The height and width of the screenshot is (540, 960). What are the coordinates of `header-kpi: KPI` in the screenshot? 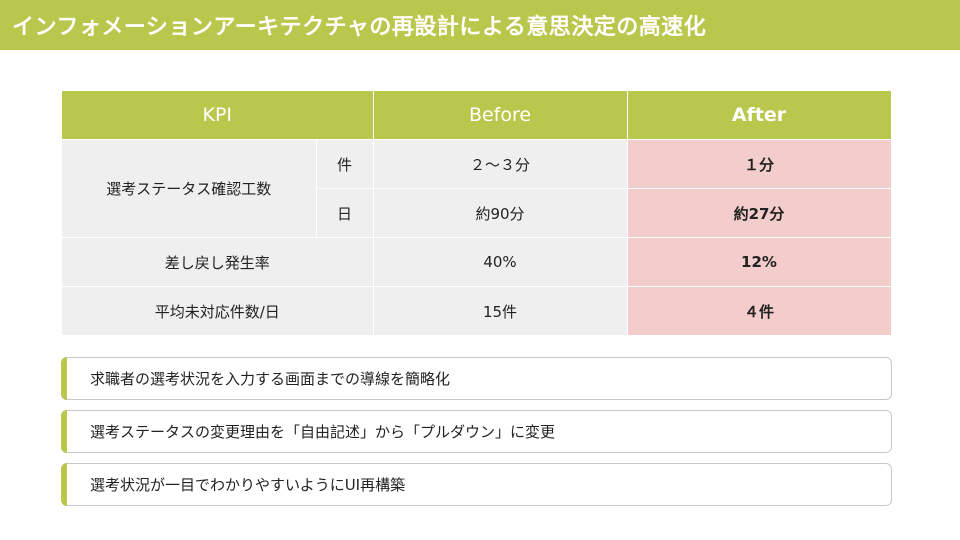 It's located at (218, 115).